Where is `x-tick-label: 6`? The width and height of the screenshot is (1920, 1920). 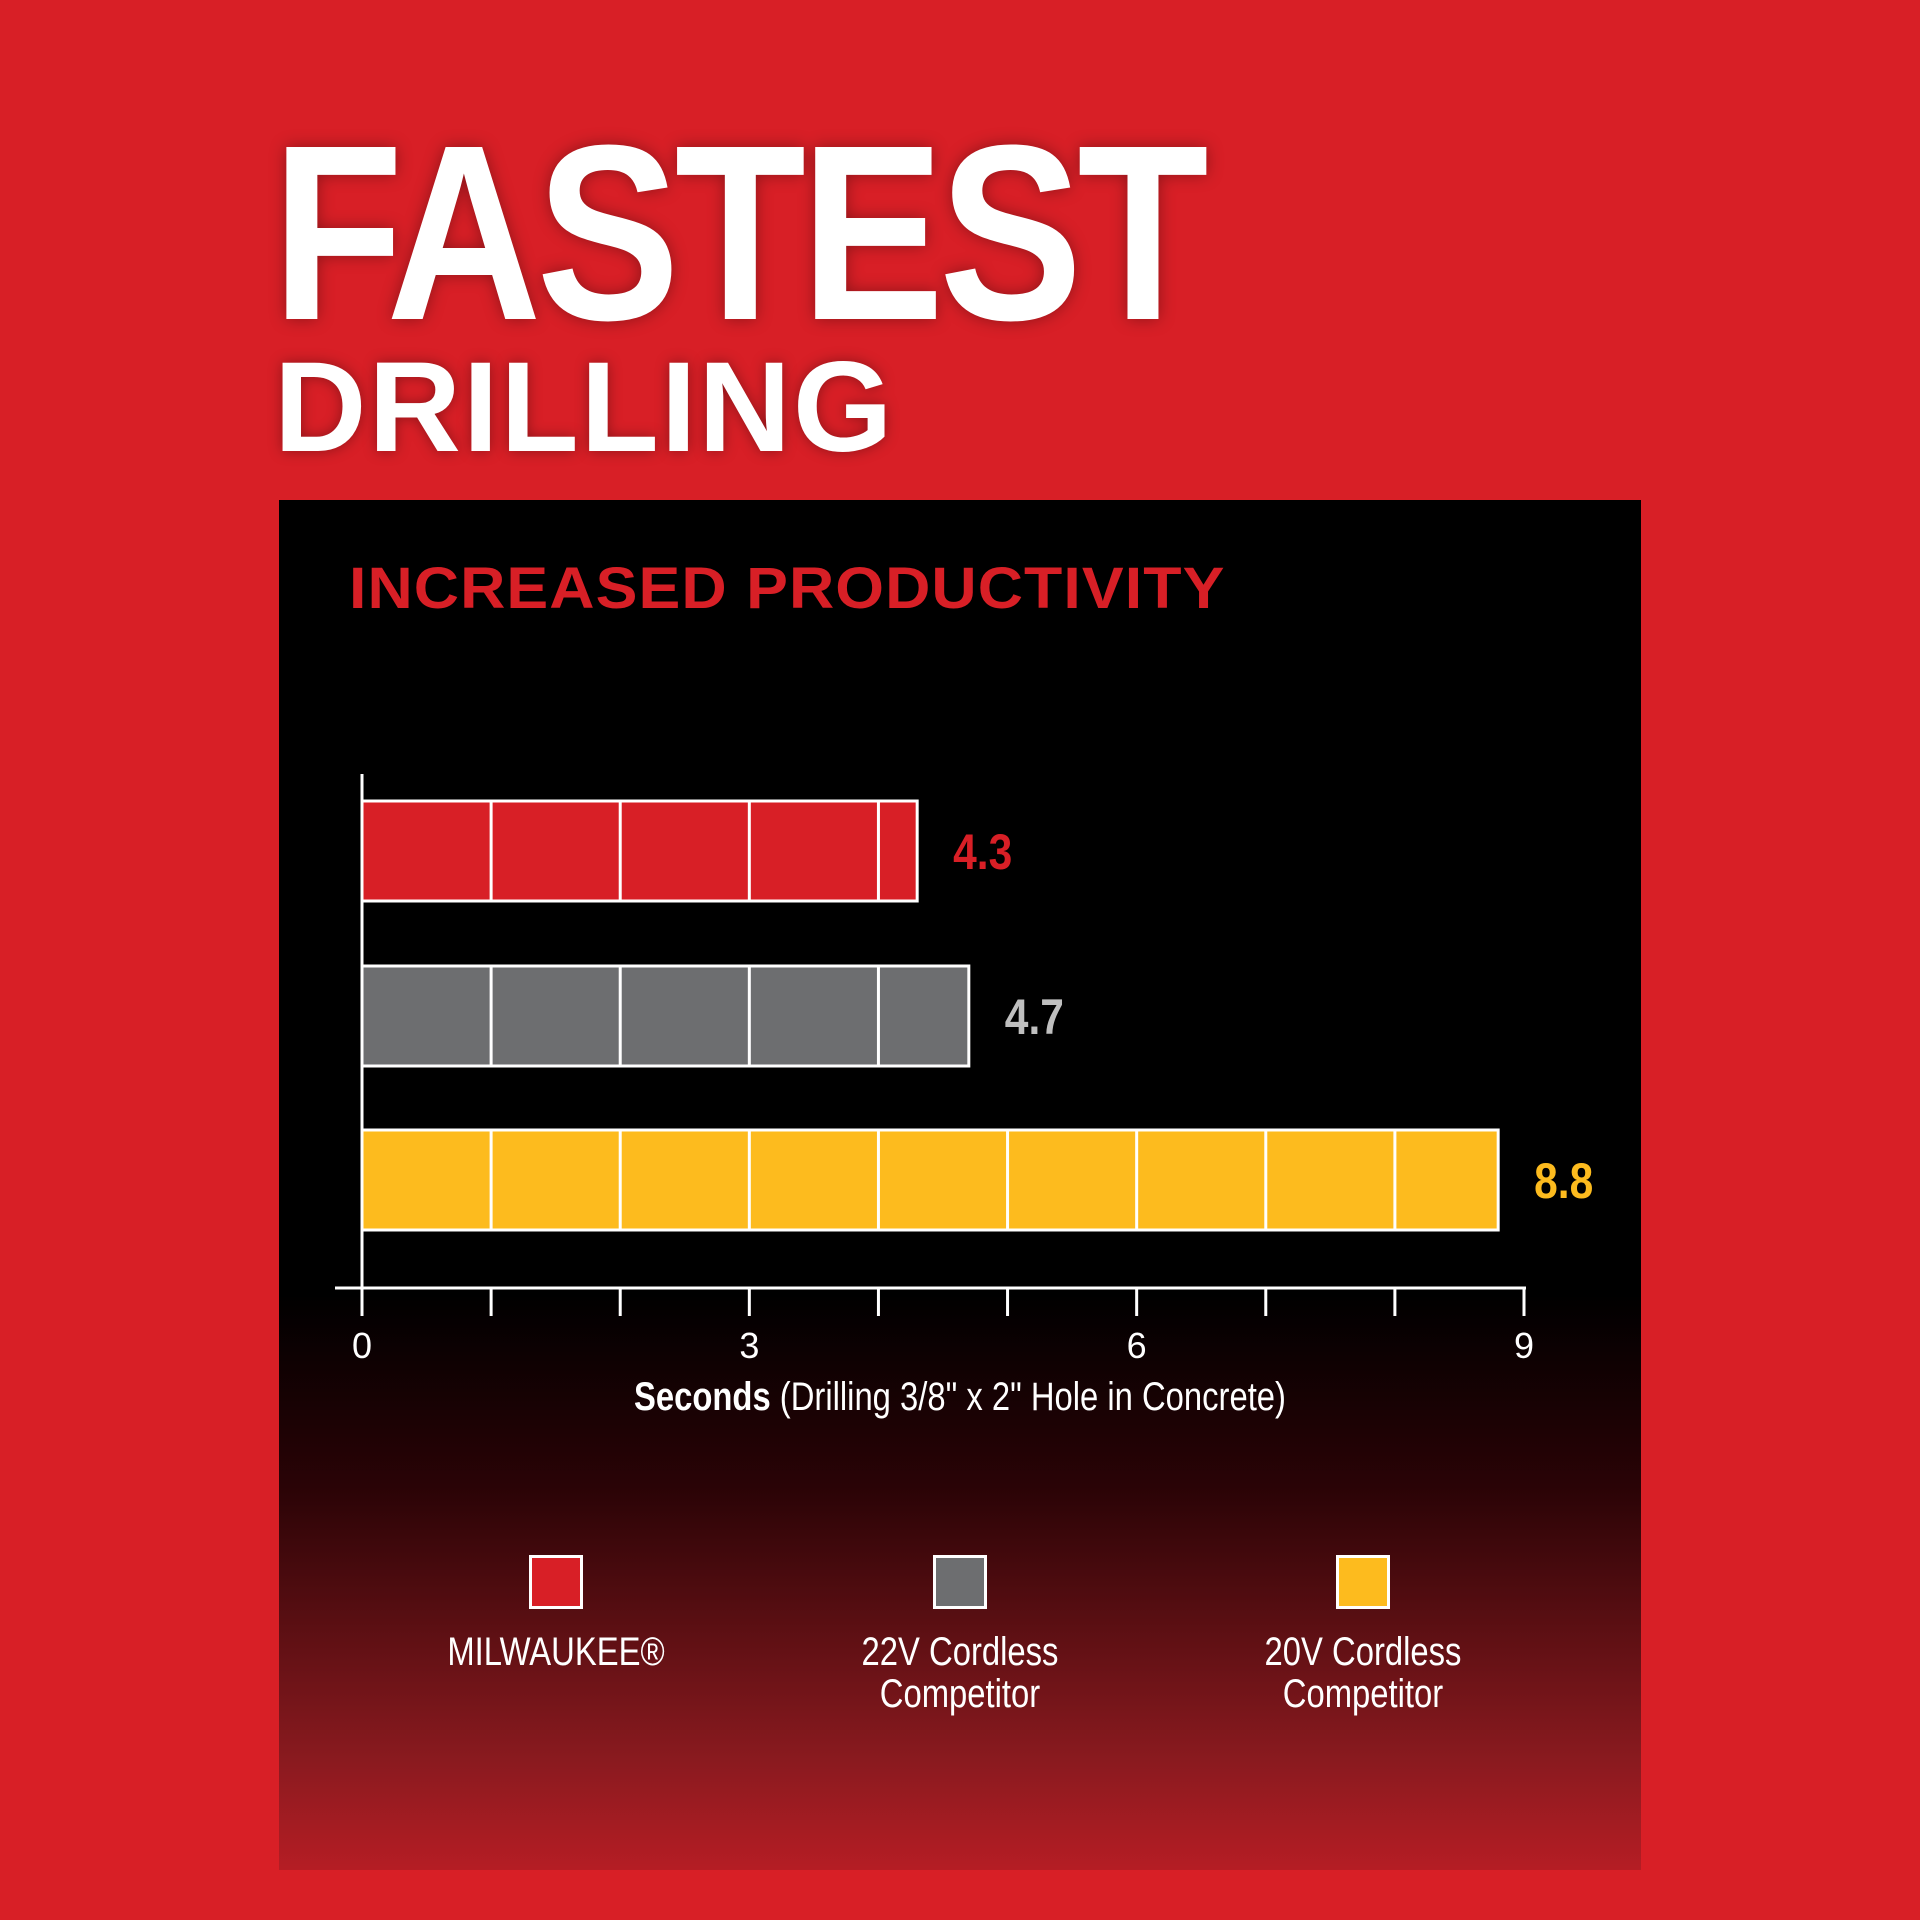
x-tick-label: 6 is located at coordinates (1137, 1345).